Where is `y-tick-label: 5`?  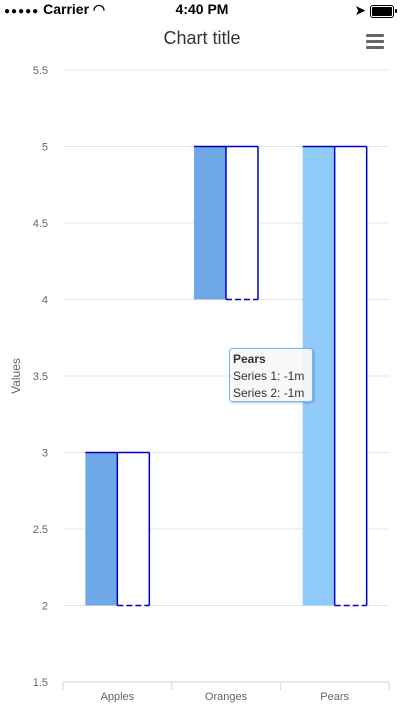
y-tick-label: 5 is located at coordinates (45, 148).